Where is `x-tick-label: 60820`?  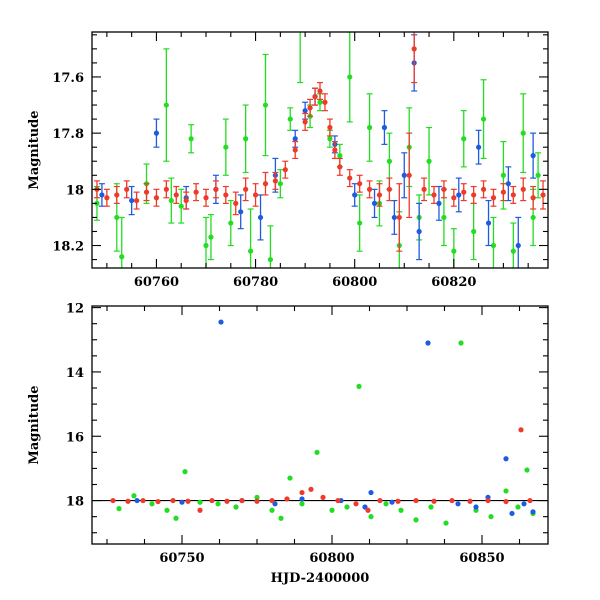
x-tick-label: 60820 is located at coordinates (453, 282).